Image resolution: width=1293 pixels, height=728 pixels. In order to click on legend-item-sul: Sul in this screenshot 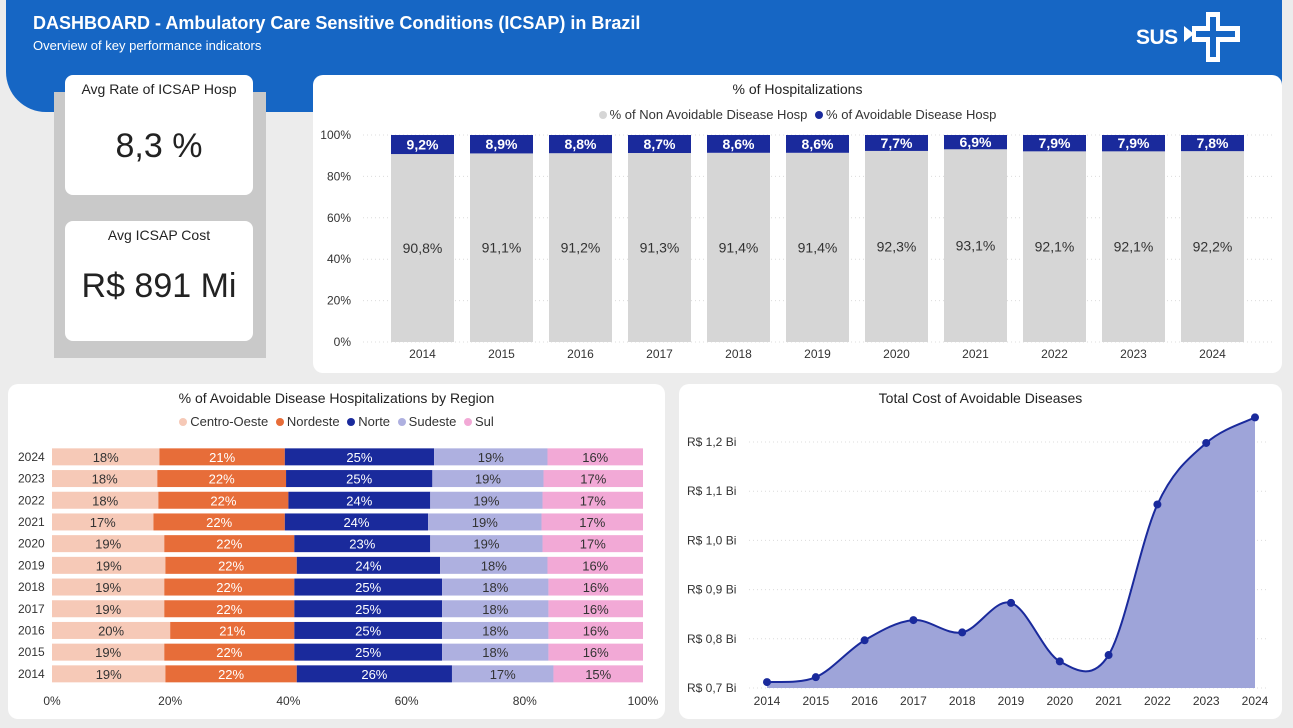, I will do `click(479, 421)`.